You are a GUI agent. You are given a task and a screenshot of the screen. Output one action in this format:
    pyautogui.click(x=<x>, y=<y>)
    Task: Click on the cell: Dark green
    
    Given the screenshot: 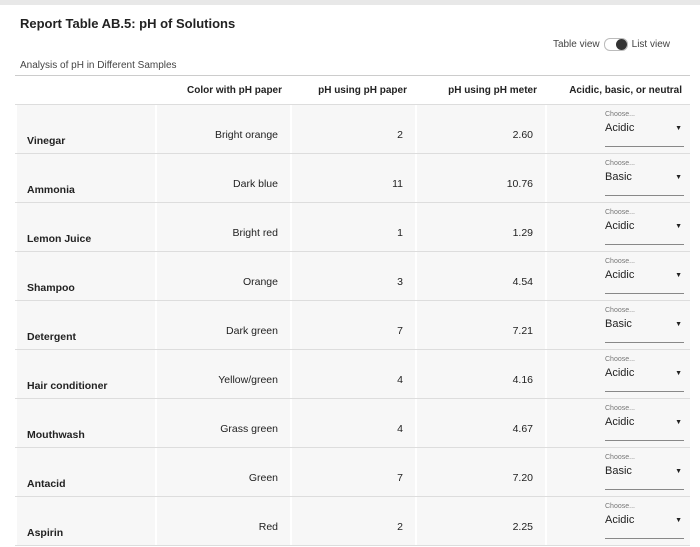 What is the action you would take?
    pyautogui.click(x=222, y=325)
    